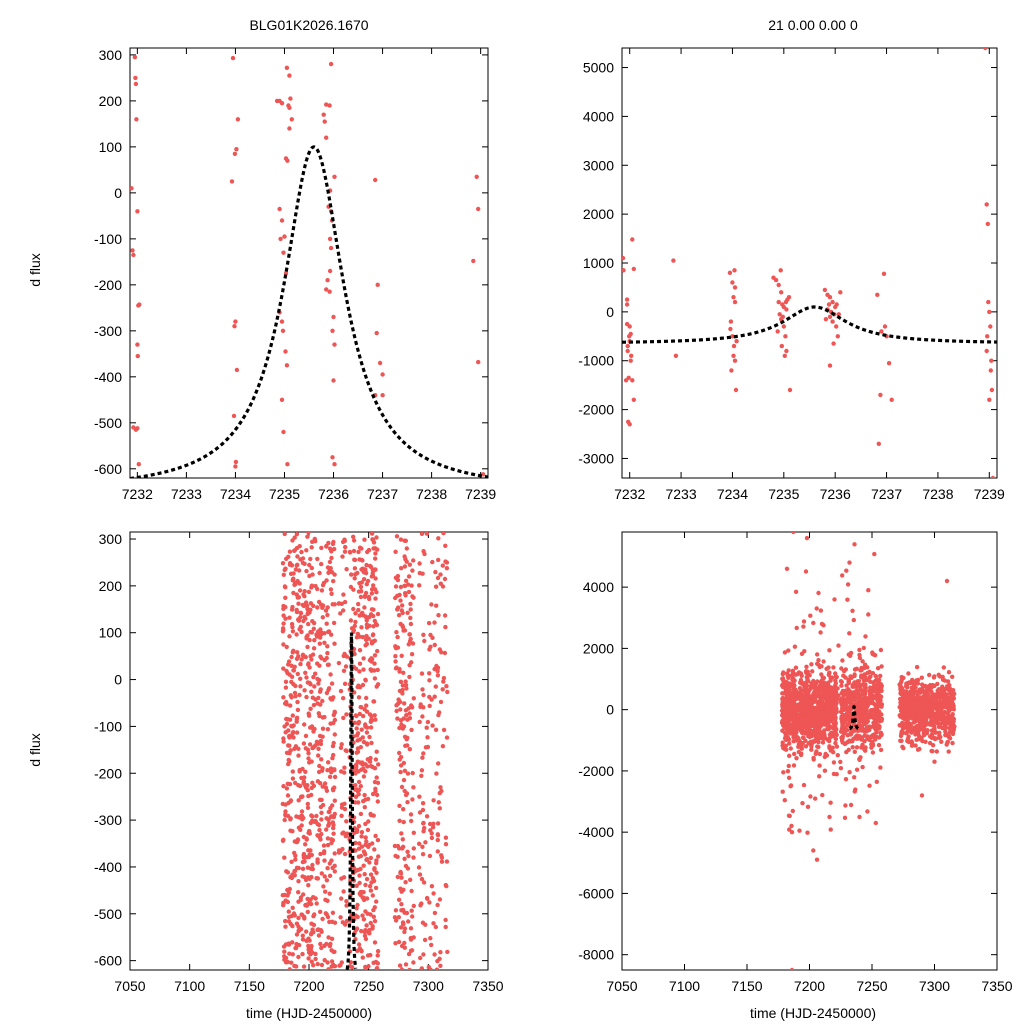 Image resolution: width=1024 pixels, height=1024 pixels. What do you see at coordinates (111, 586) in the screenshot?
I see `y-tick-label: 200` at bounding box center [111, 586].